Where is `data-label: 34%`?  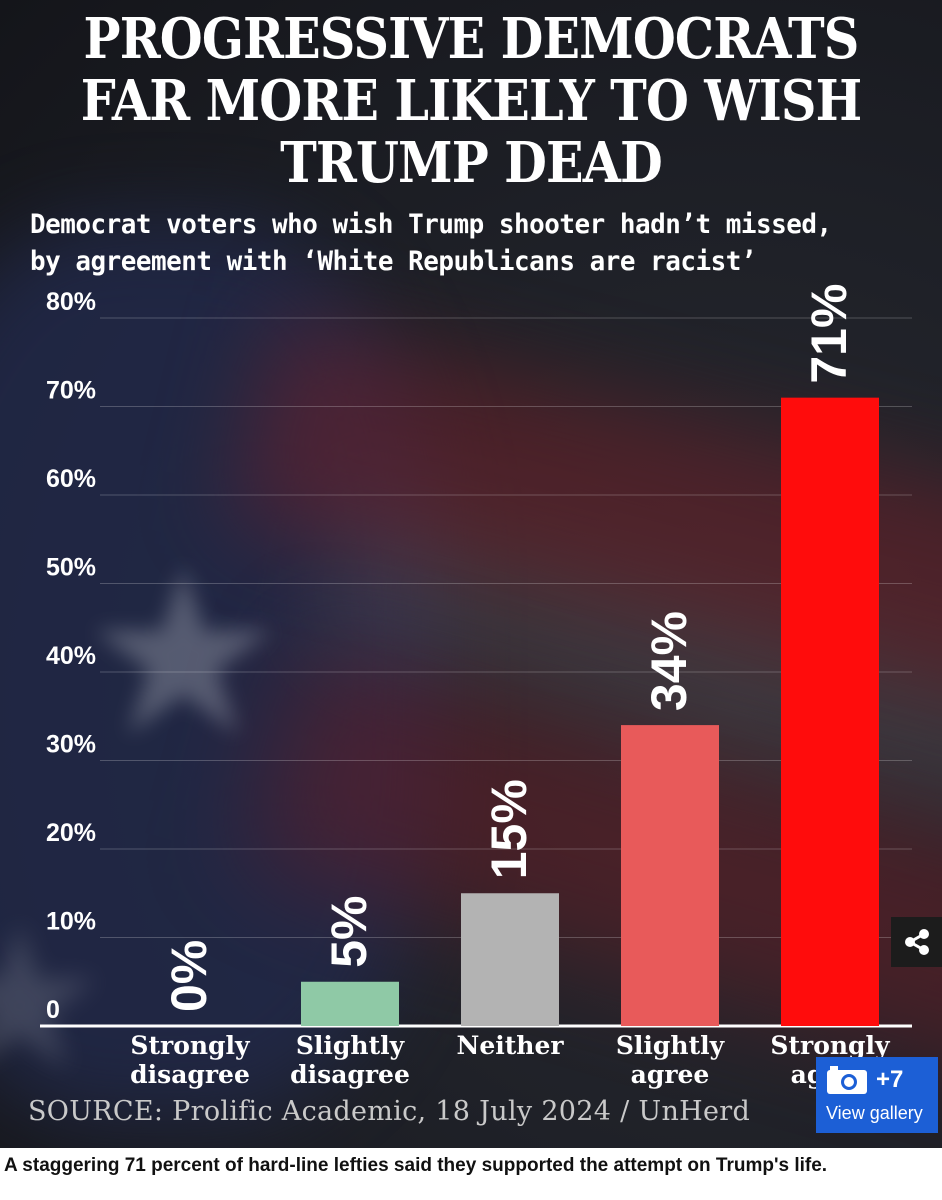 data-label: 34% is located at coordinates (669, 661).